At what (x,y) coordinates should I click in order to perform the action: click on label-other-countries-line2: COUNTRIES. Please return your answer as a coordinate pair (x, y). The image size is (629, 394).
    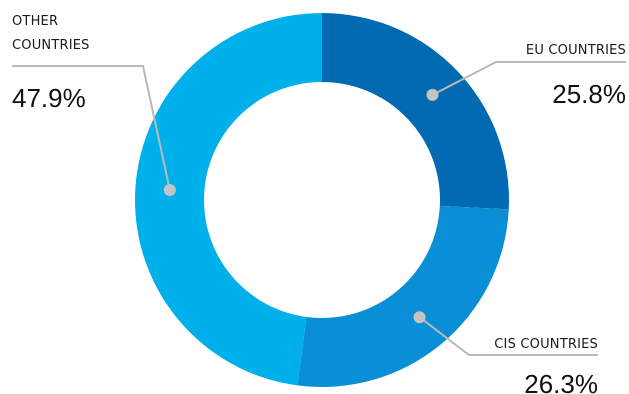
    Looking at the image, I should click on (51, 45).